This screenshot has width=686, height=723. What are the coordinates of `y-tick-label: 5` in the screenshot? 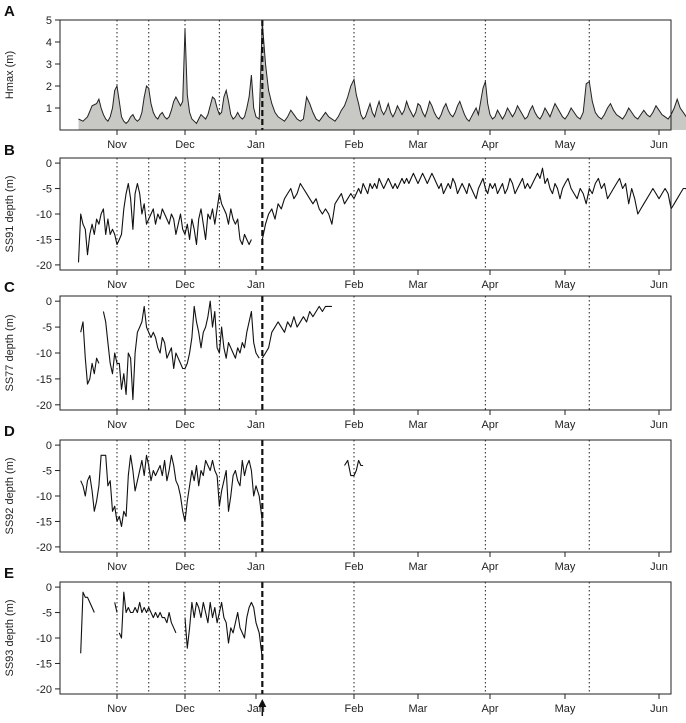 It's located at (49, 21).